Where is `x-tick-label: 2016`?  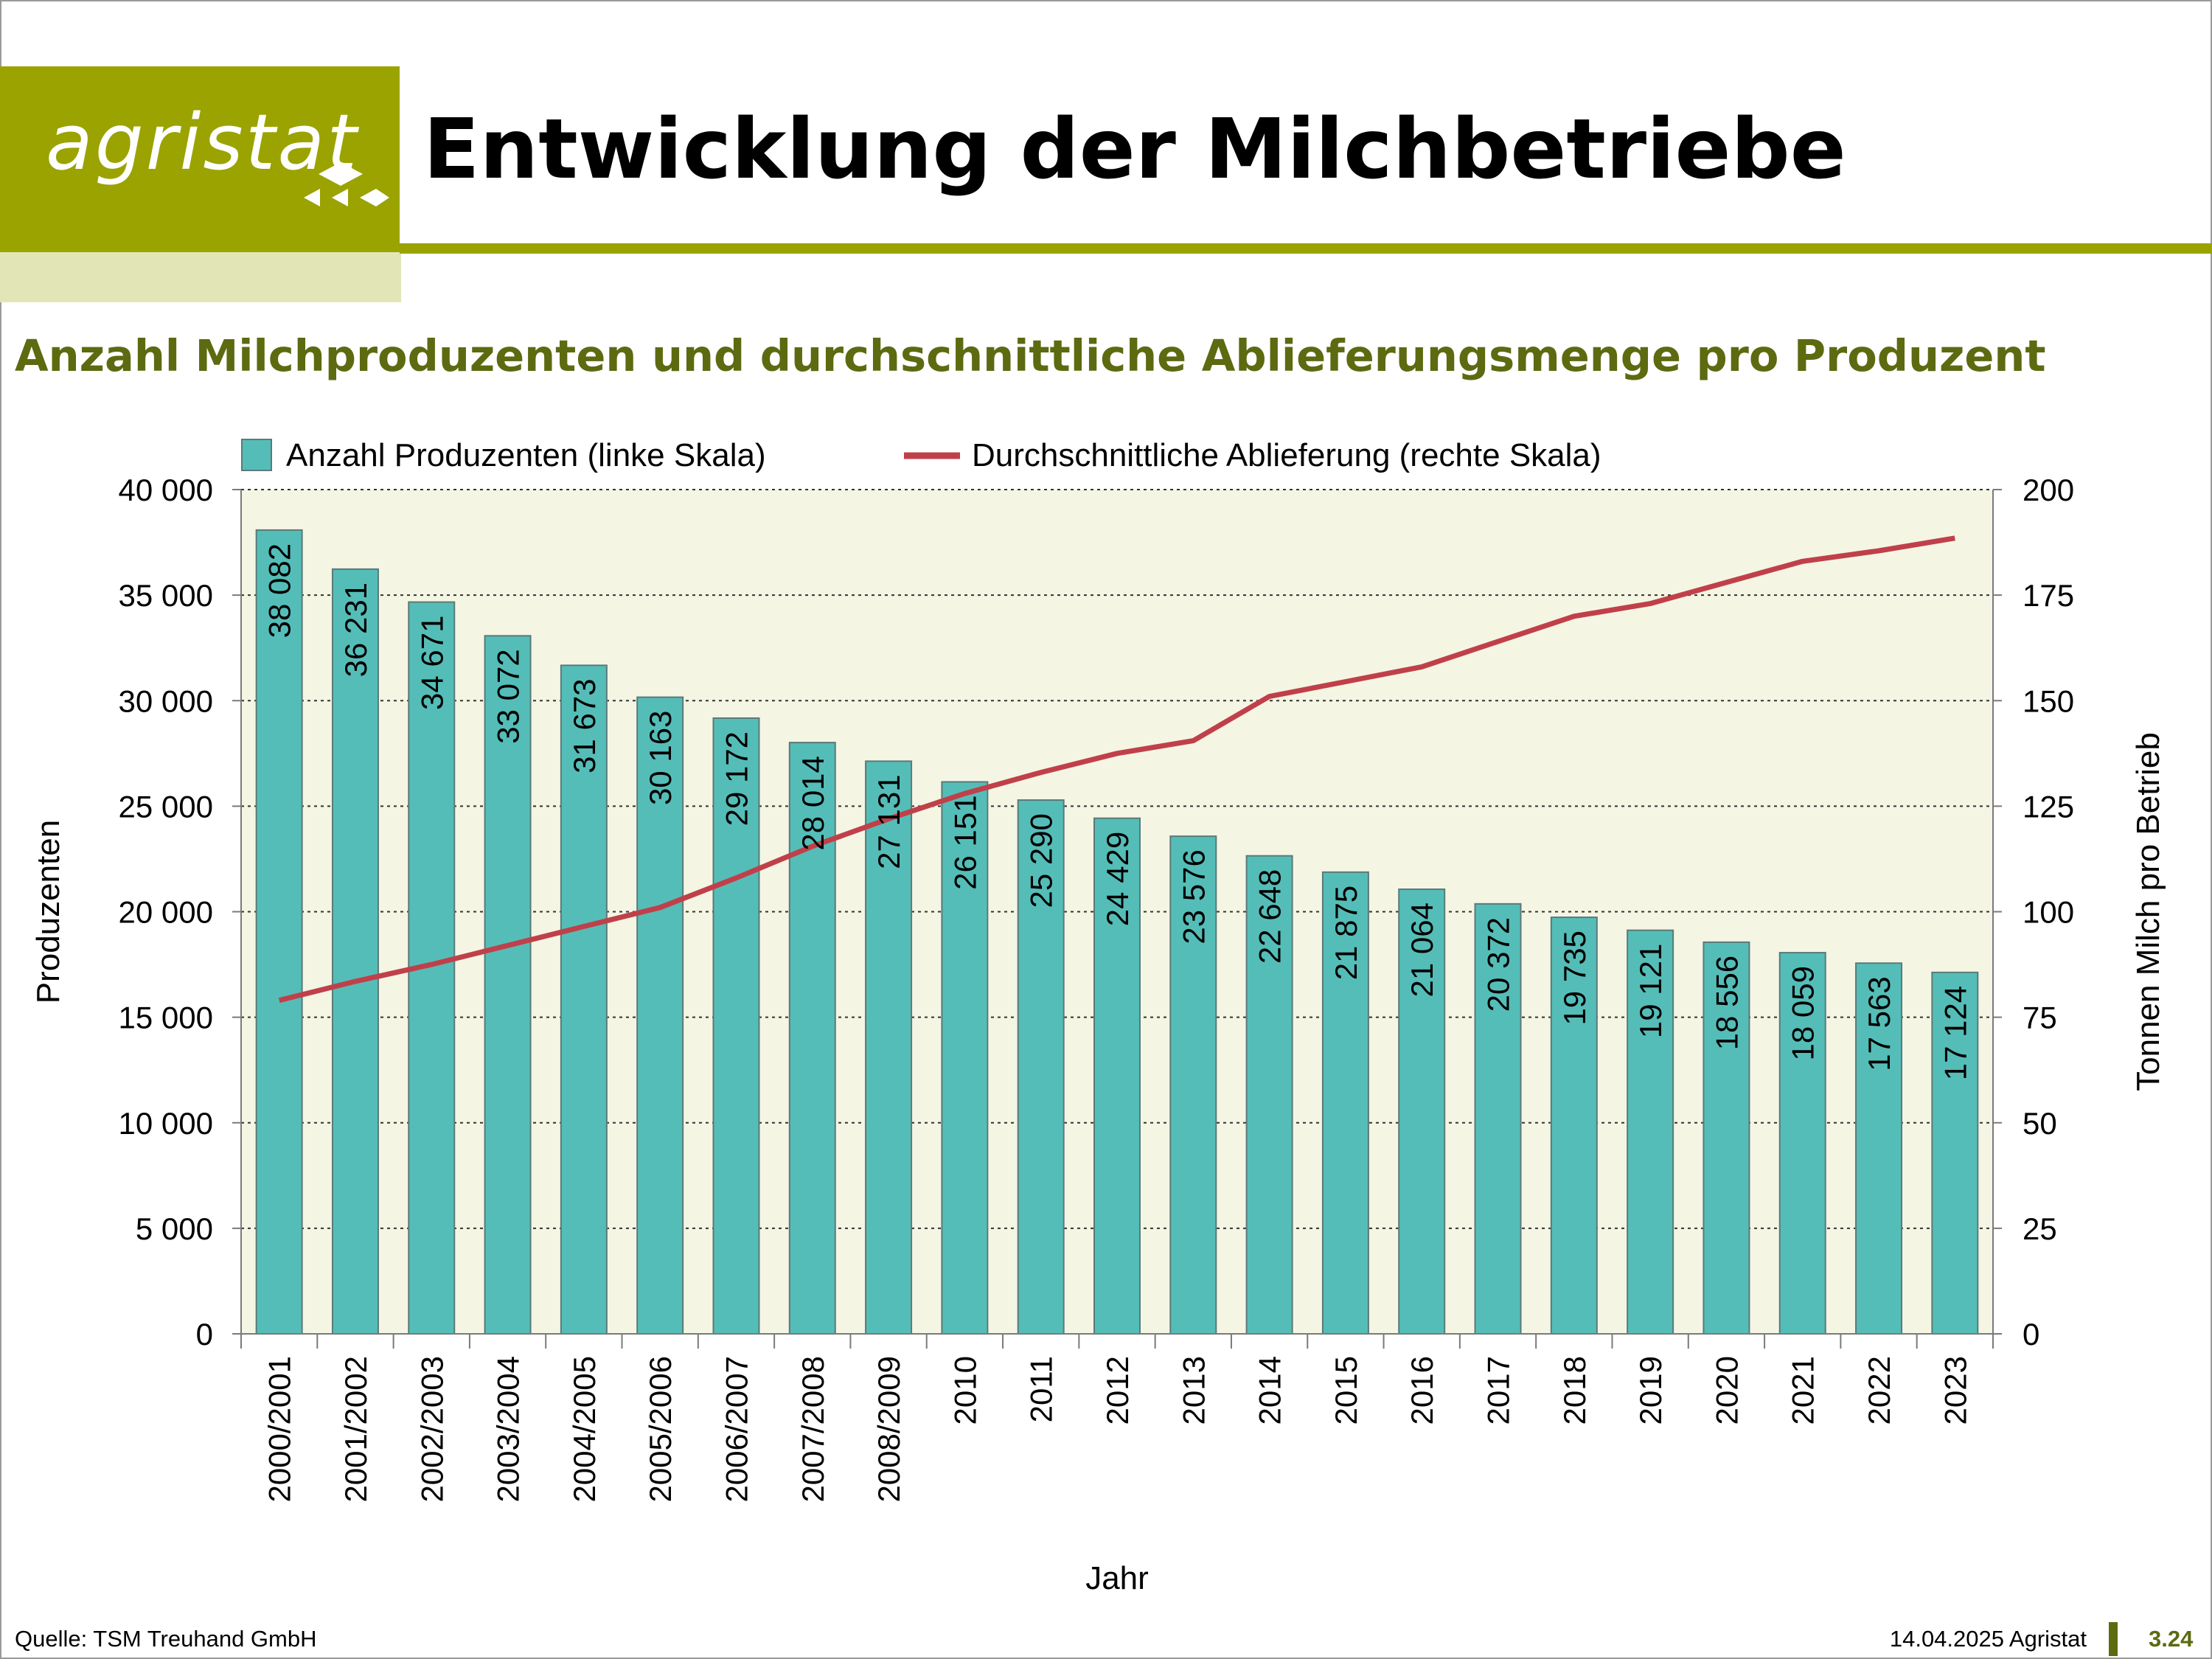
x-tick-label: 2016 is located at coordinates (1422, 1390).